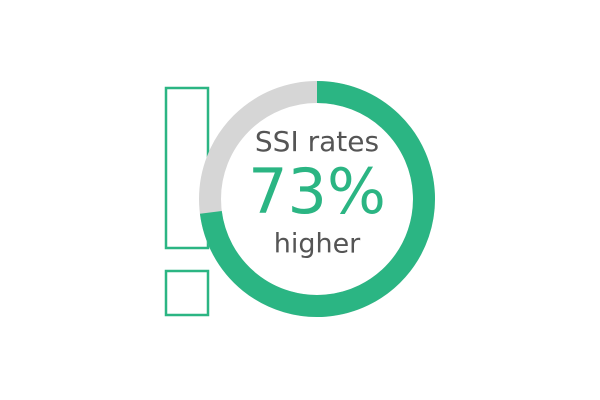 The width and height of the screenshot is (600, 400). I want to click on exclamation-dot, so click(187, 293).